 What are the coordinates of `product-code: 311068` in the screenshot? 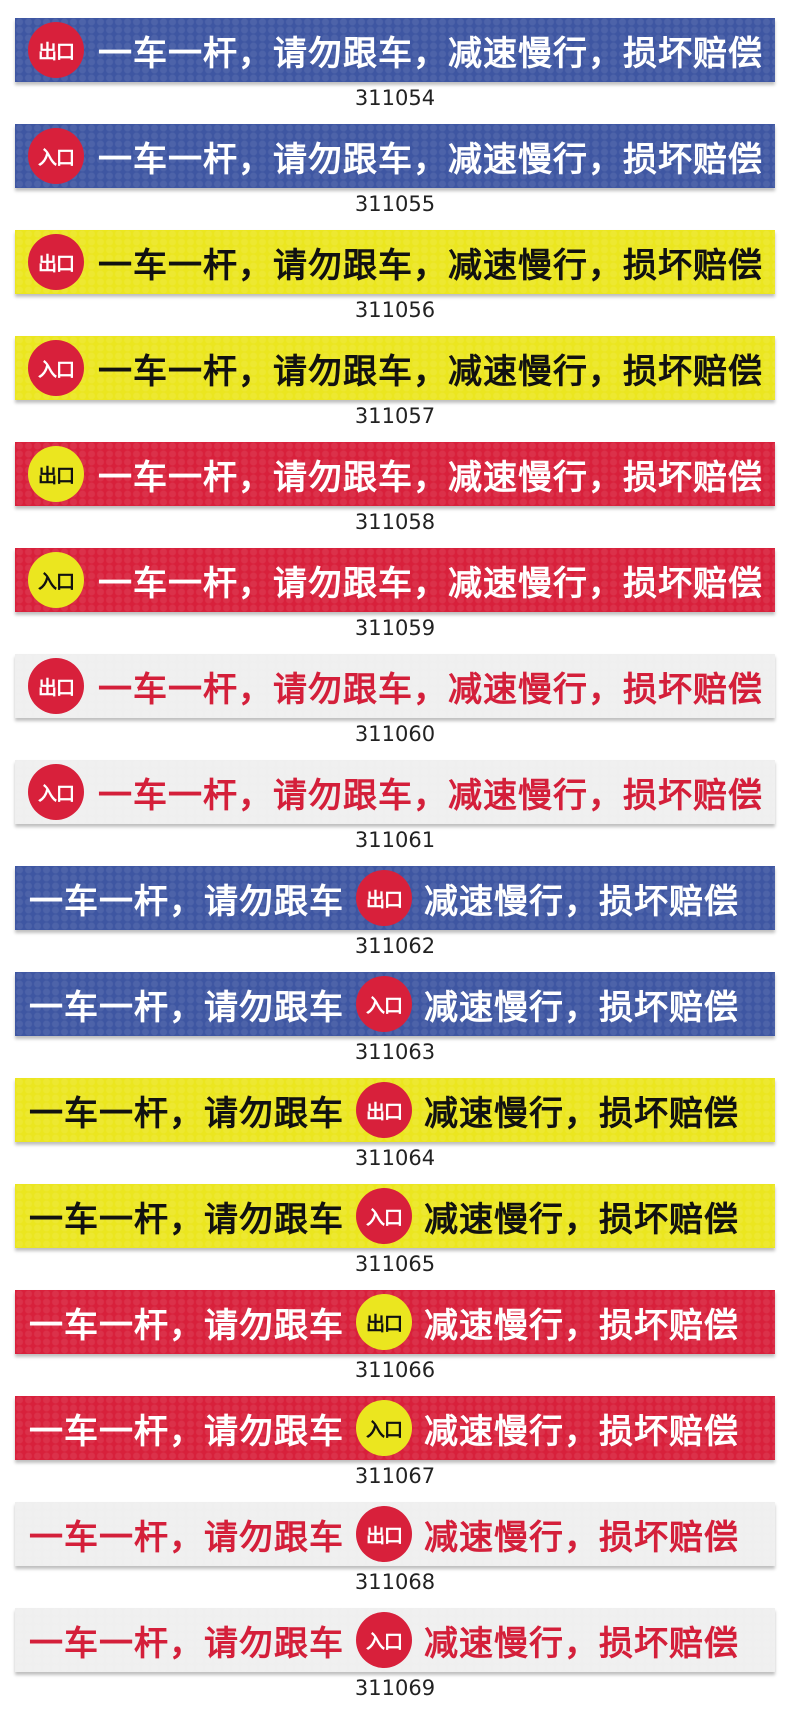 It's located at (395, 1582).